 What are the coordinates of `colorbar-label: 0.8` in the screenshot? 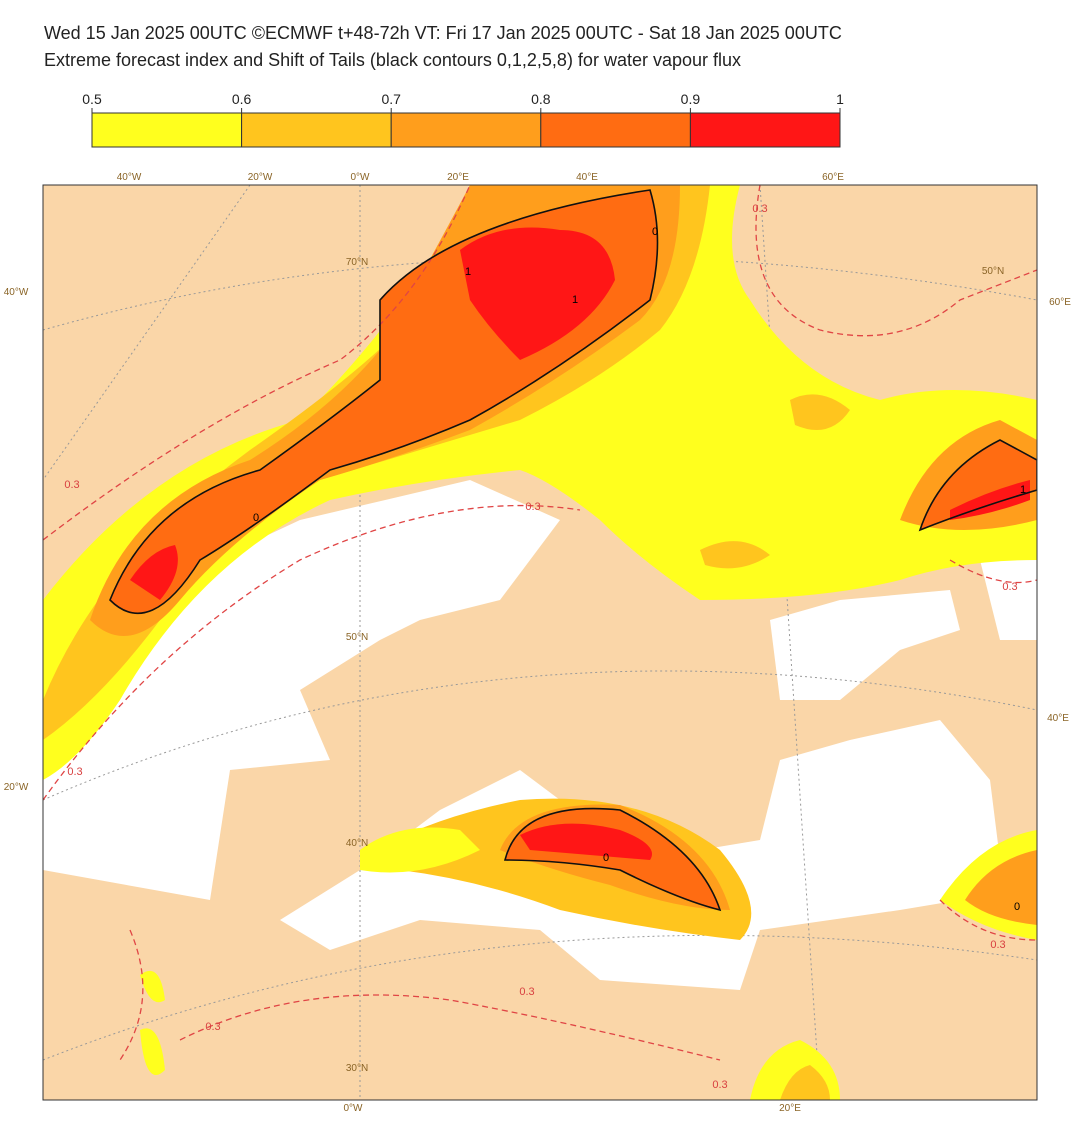 It's located at (541, 99).